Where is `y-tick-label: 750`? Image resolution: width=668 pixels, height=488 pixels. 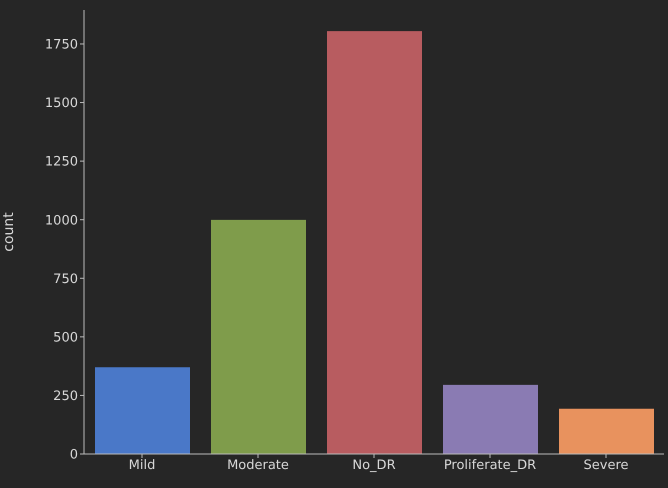
y-tick-label: 750 is located at coordinates (65, 279).